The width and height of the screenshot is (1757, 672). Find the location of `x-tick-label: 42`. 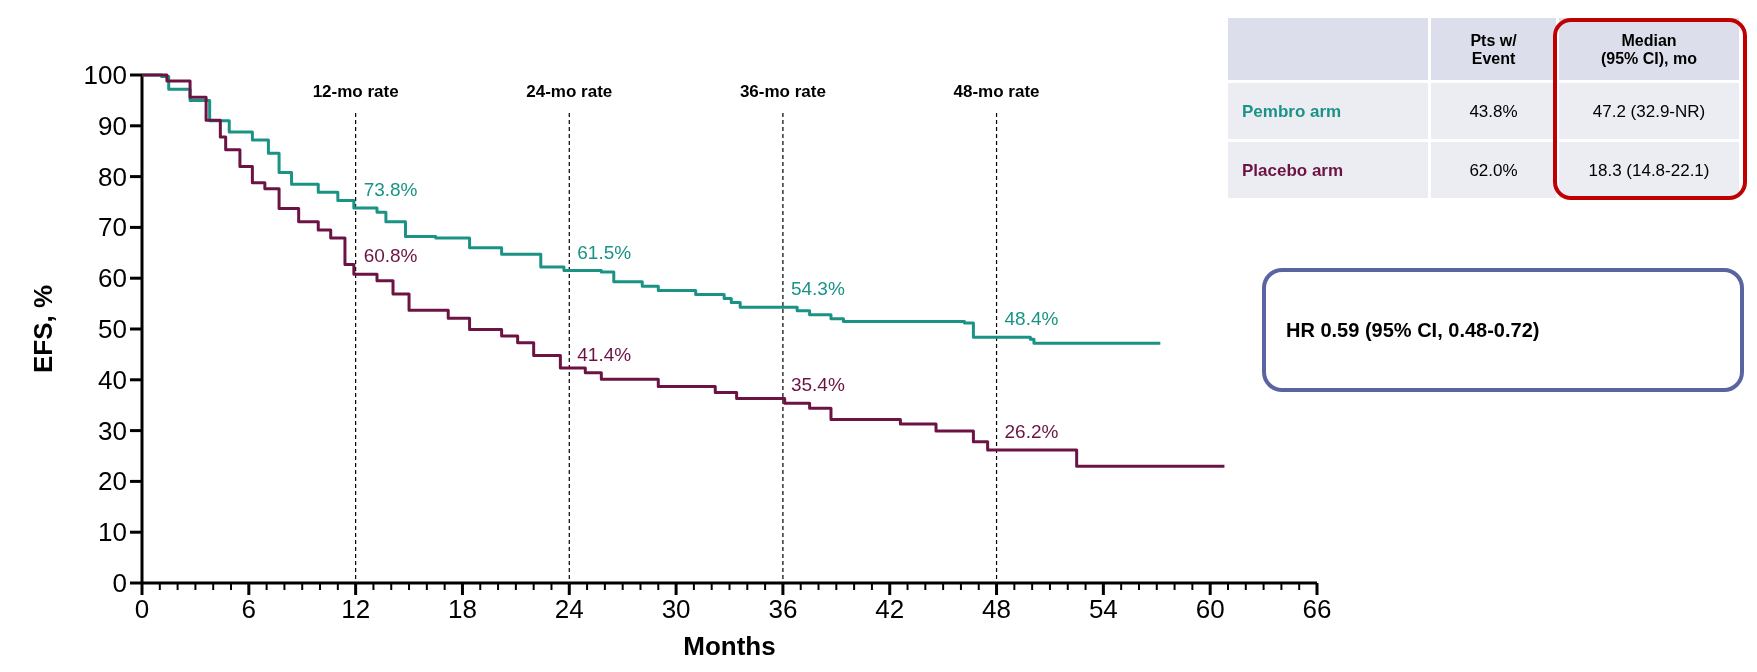

x-tick-label: 42 is located at coordinates (890, 609).